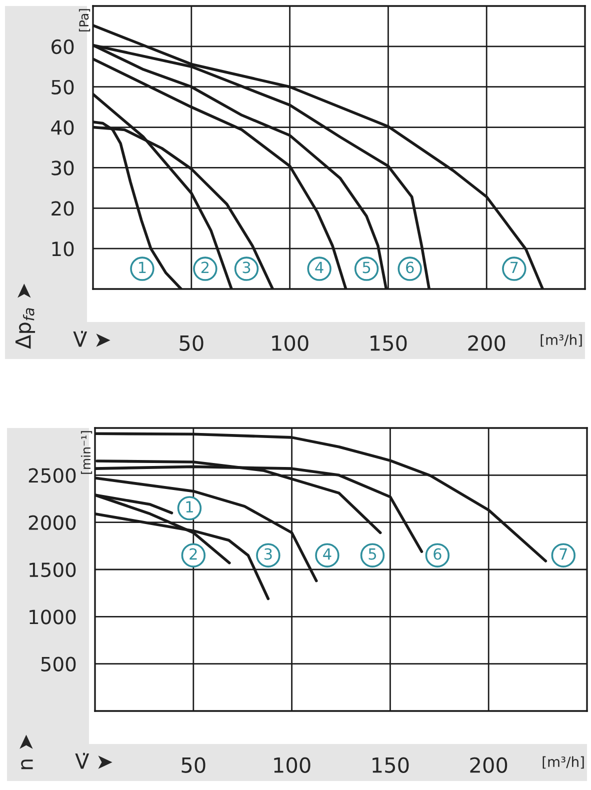 This screenshot has width=591, height=790. Describe the element at coordinates (62, 127) in the screenshot. I see `y-tick-label: 40` at that location.